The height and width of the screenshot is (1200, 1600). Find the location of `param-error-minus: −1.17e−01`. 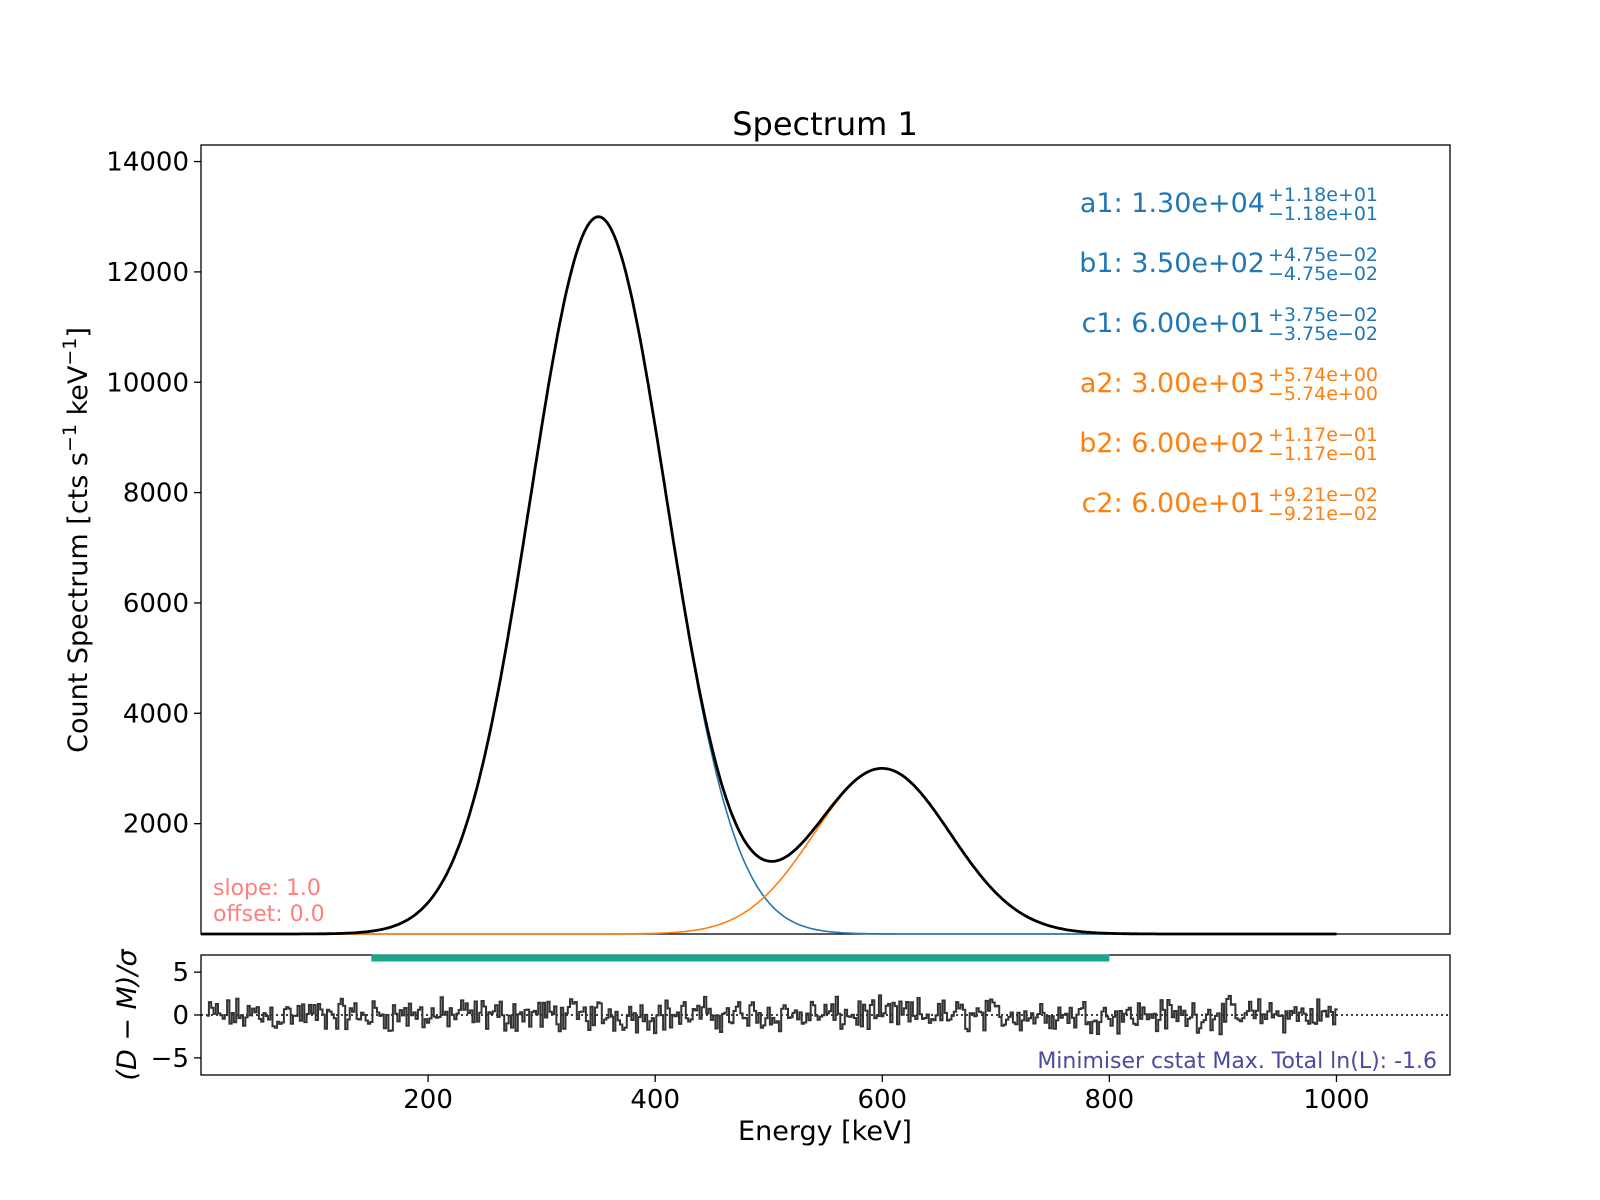

param-error-minus: −1.17e−01 is located at coordinates (1323, 454).